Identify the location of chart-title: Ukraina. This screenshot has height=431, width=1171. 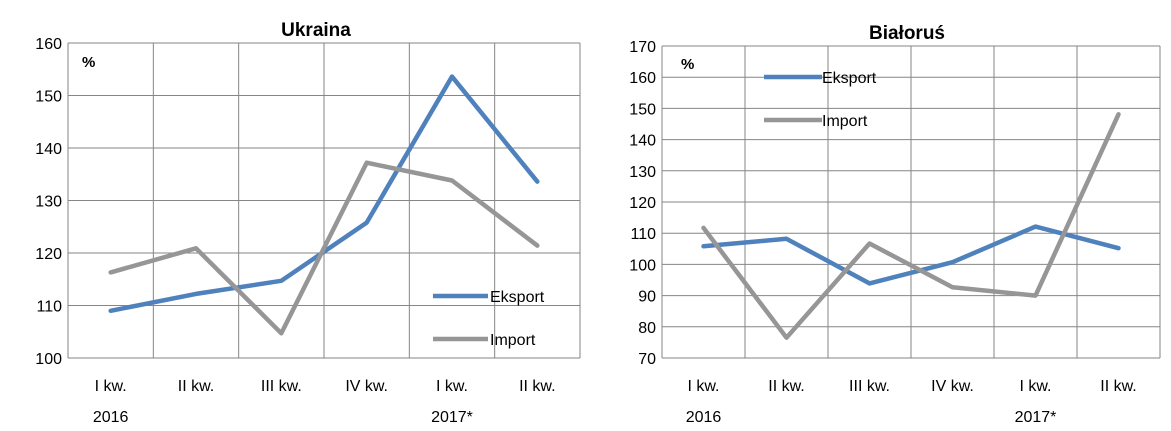
(316, 30).